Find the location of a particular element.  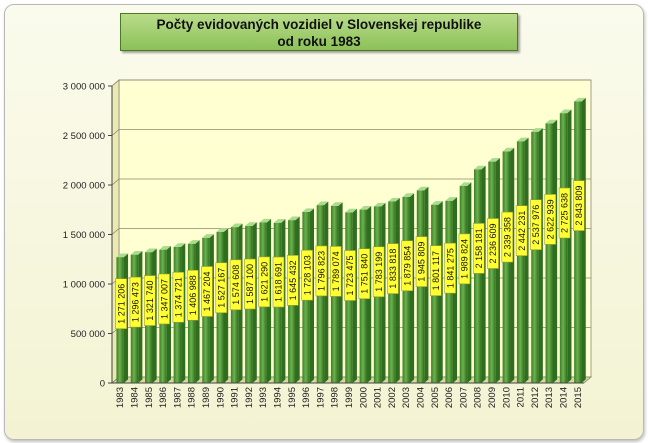

y-tick-label: 2 000 000 is located at coordinates (84, 186).